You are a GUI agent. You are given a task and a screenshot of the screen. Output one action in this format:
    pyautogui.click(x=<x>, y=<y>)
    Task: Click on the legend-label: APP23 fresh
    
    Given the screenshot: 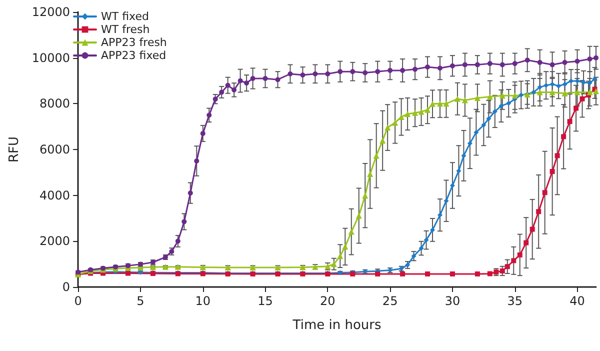 What is the action you would take?
    pyautogui.click(x=134, y=42)
    